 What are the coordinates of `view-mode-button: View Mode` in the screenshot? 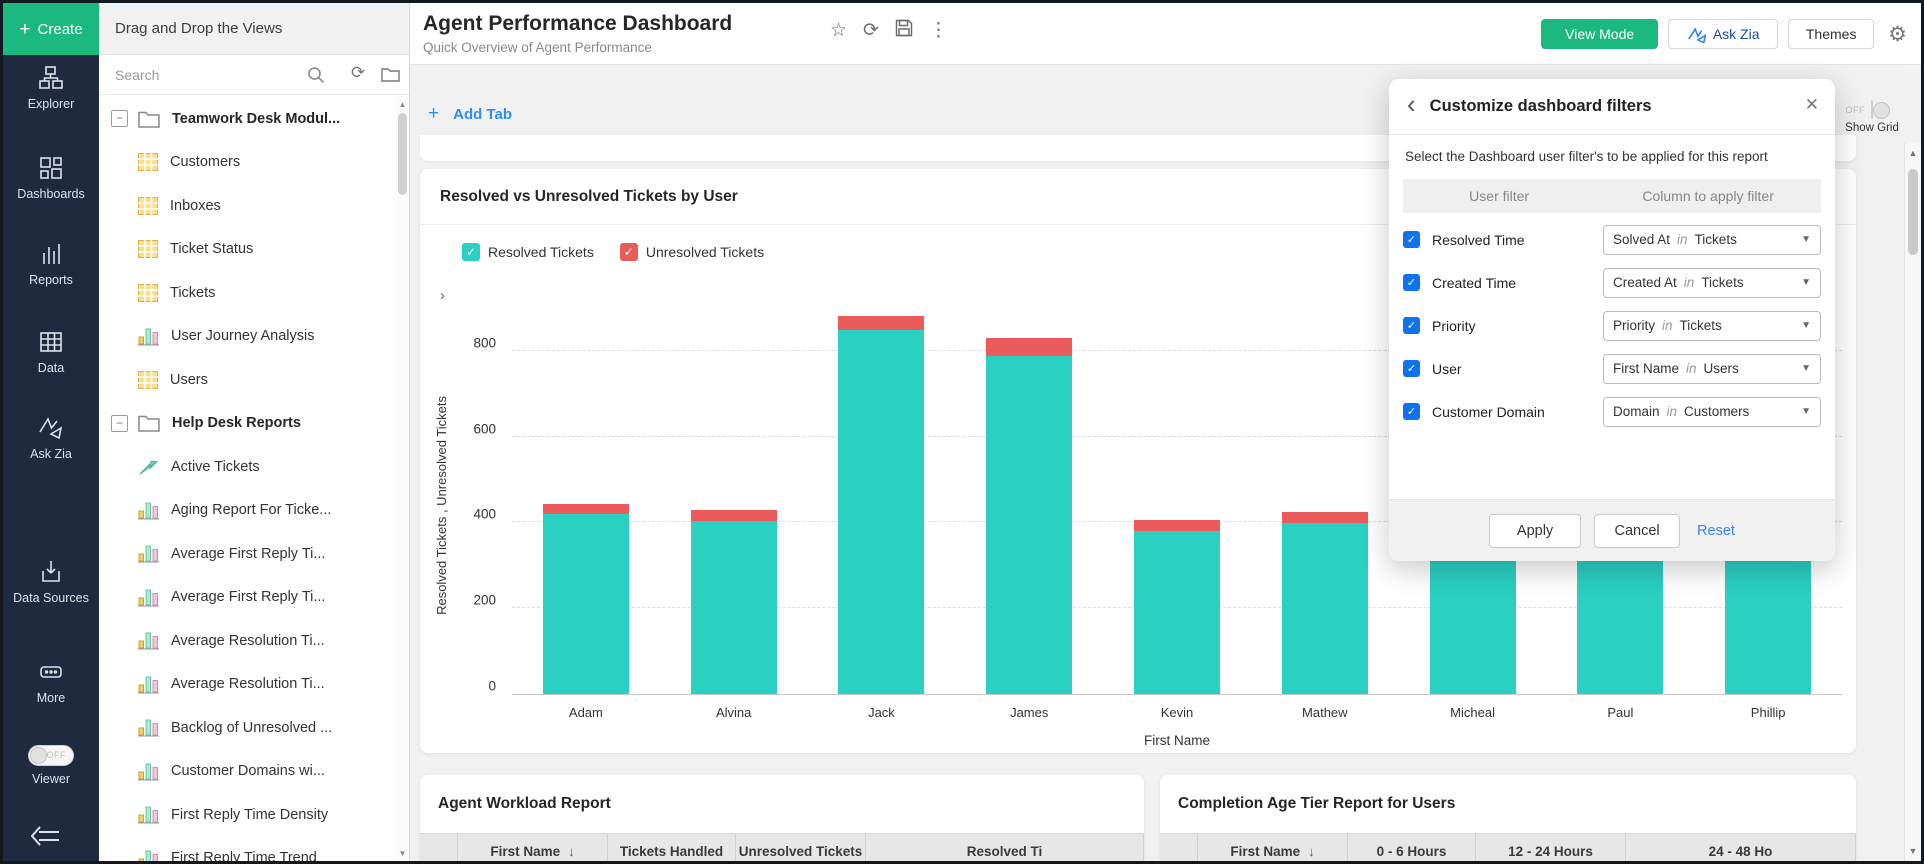 It's located at (1600, 34).